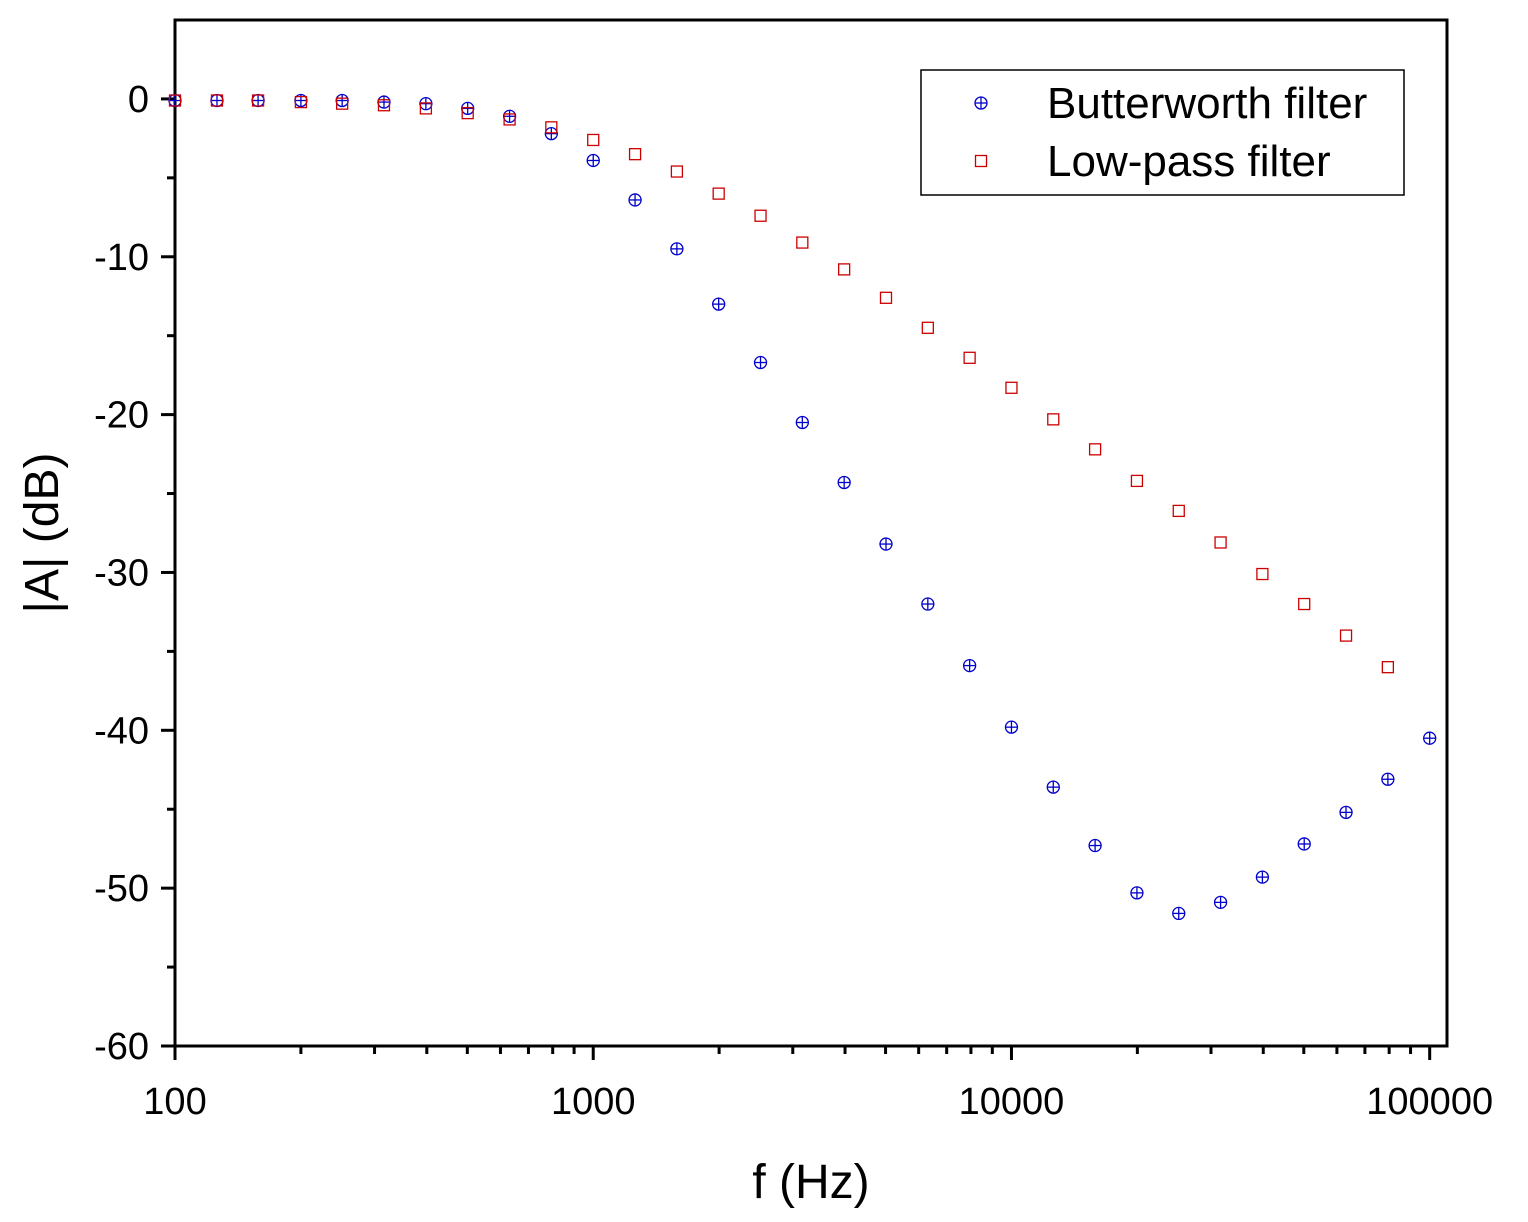 This screenshot has height=1222, width=1528. What do you see at coordinates (802, 1053) in the screenshot?
I see `x-axis-ticks` at bounding box center [802, 1053].